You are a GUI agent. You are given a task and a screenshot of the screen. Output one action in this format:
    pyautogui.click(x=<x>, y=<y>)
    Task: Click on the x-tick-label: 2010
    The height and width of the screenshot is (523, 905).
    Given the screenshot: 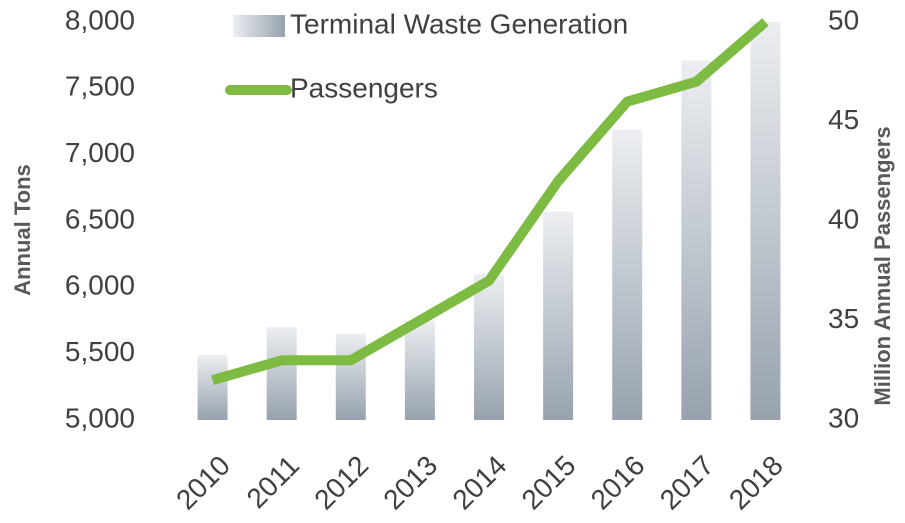 What is the action you would take?
    pyautogui.click(x=203, y=483)
    